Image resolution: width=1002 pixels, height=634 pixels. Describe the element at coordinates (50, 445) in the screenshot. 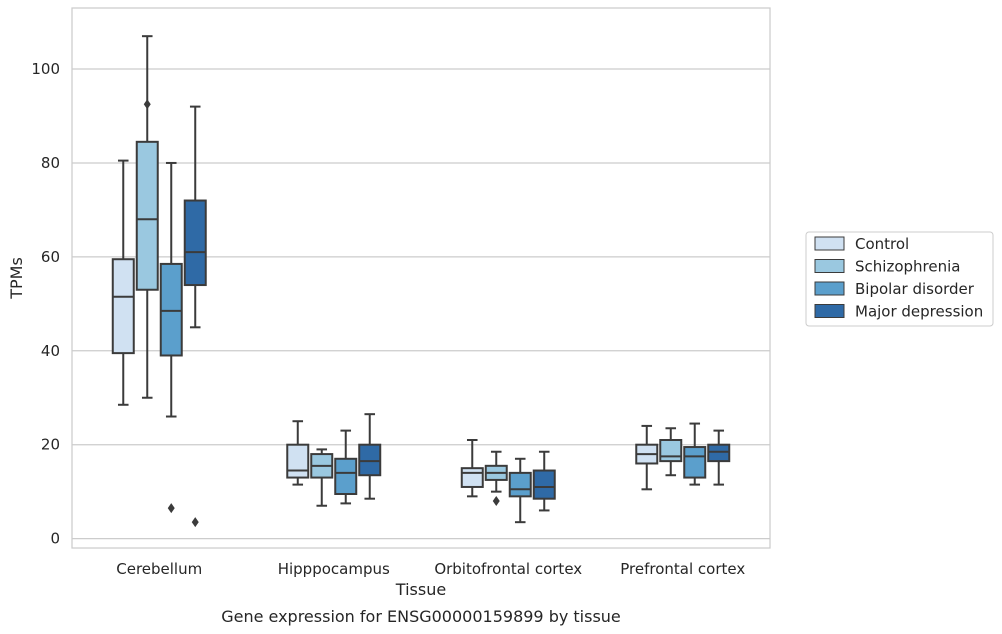

I see `y-tick-label: 20` at that location.